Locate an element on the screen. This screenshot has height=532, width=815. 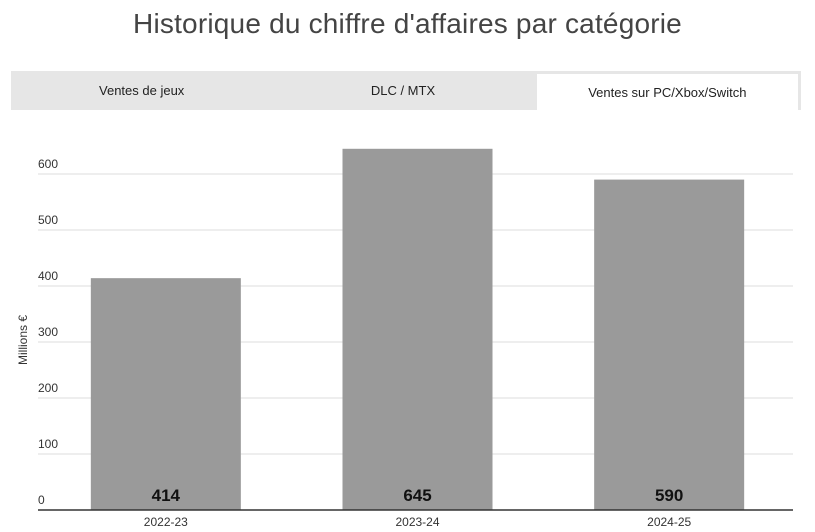
bar-value-label: 414 is located at coordinates (166, 495).